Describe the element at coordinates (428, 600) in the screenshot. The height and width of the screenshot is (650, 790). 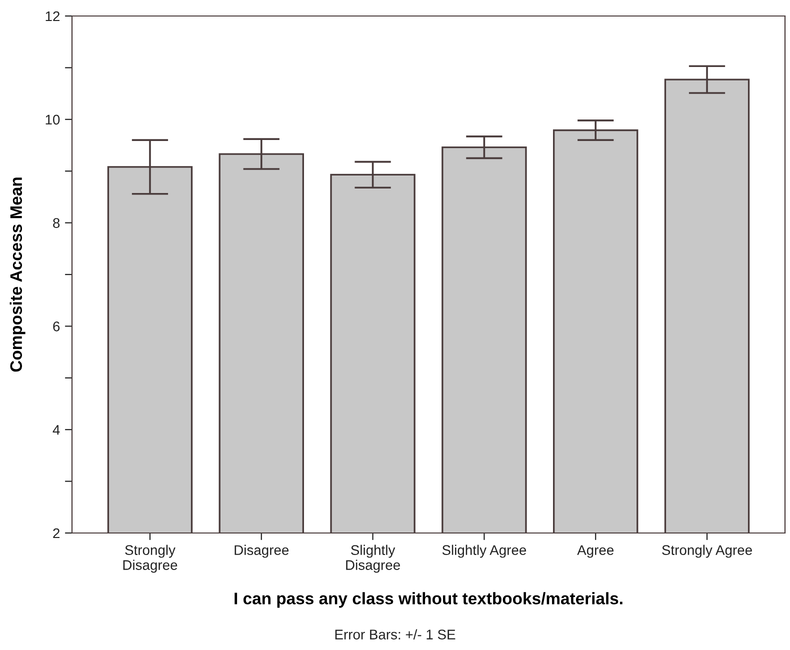
I see `x-axis-title: I can pass any class without textbooks/materials.` at that location.